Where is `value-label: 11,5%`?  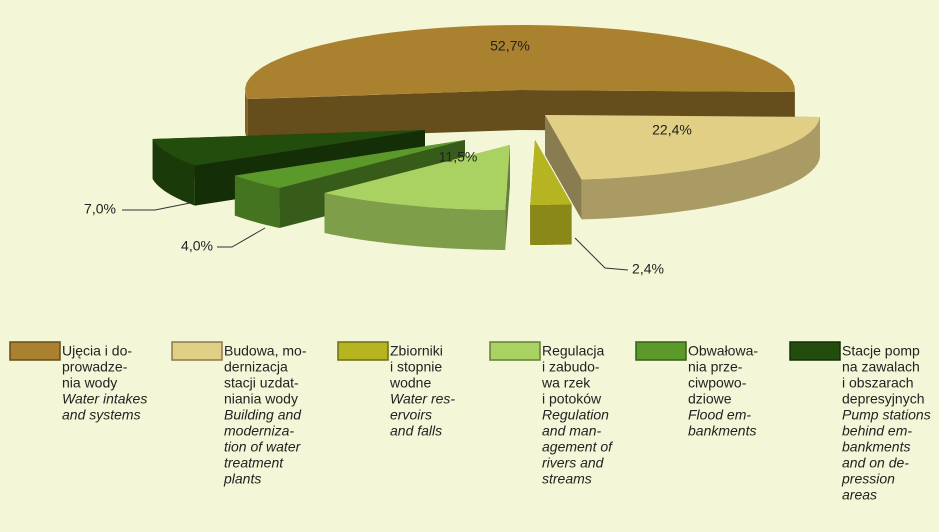 value-label: 11,5% is located at coordinates (458, 157).